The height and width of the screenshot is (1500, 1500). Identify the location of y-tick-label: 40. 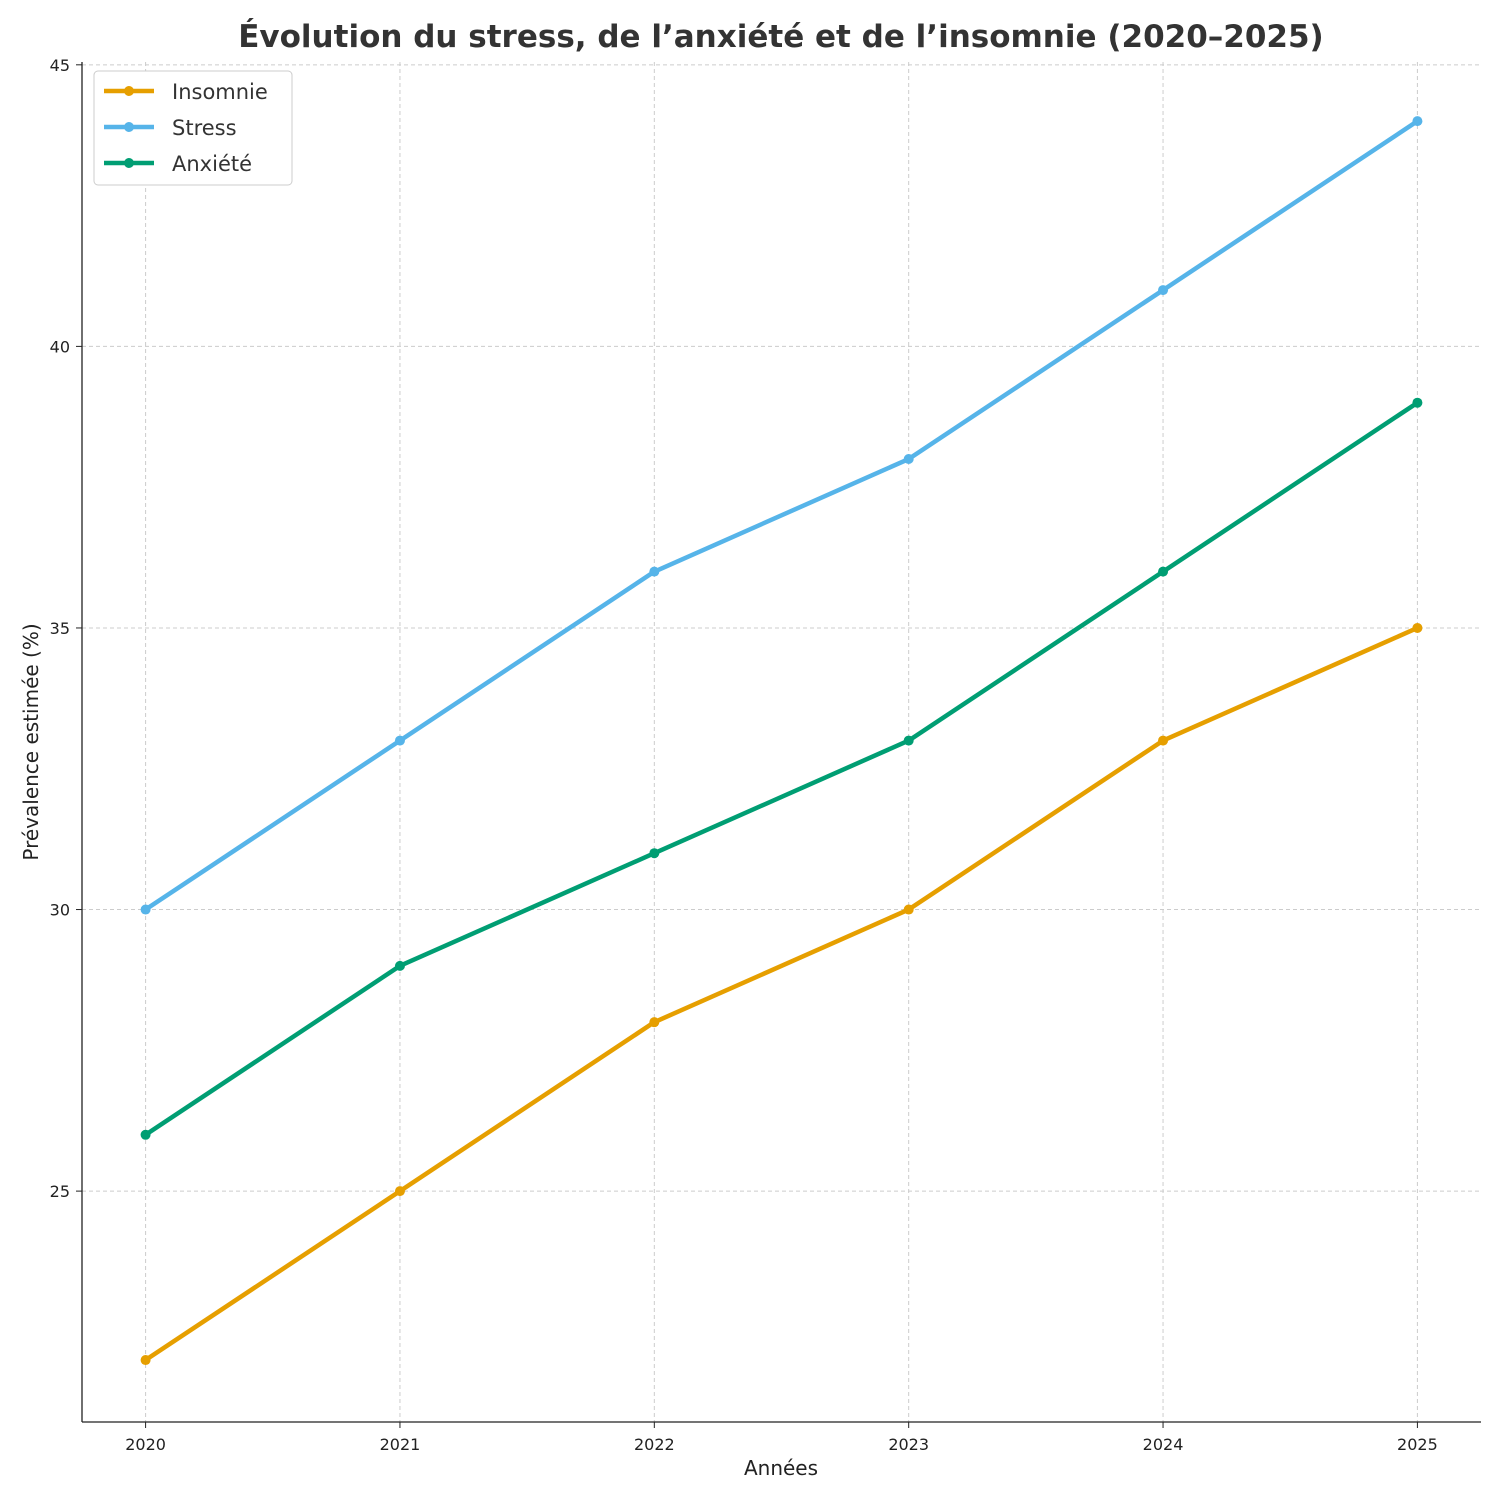
(60, 346).